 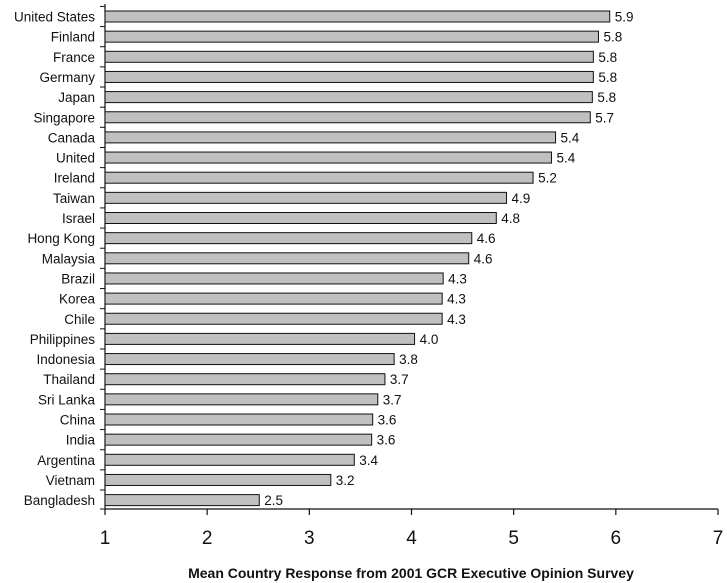 I want to click on category-label: Singapore, so click(x=64, y=117).